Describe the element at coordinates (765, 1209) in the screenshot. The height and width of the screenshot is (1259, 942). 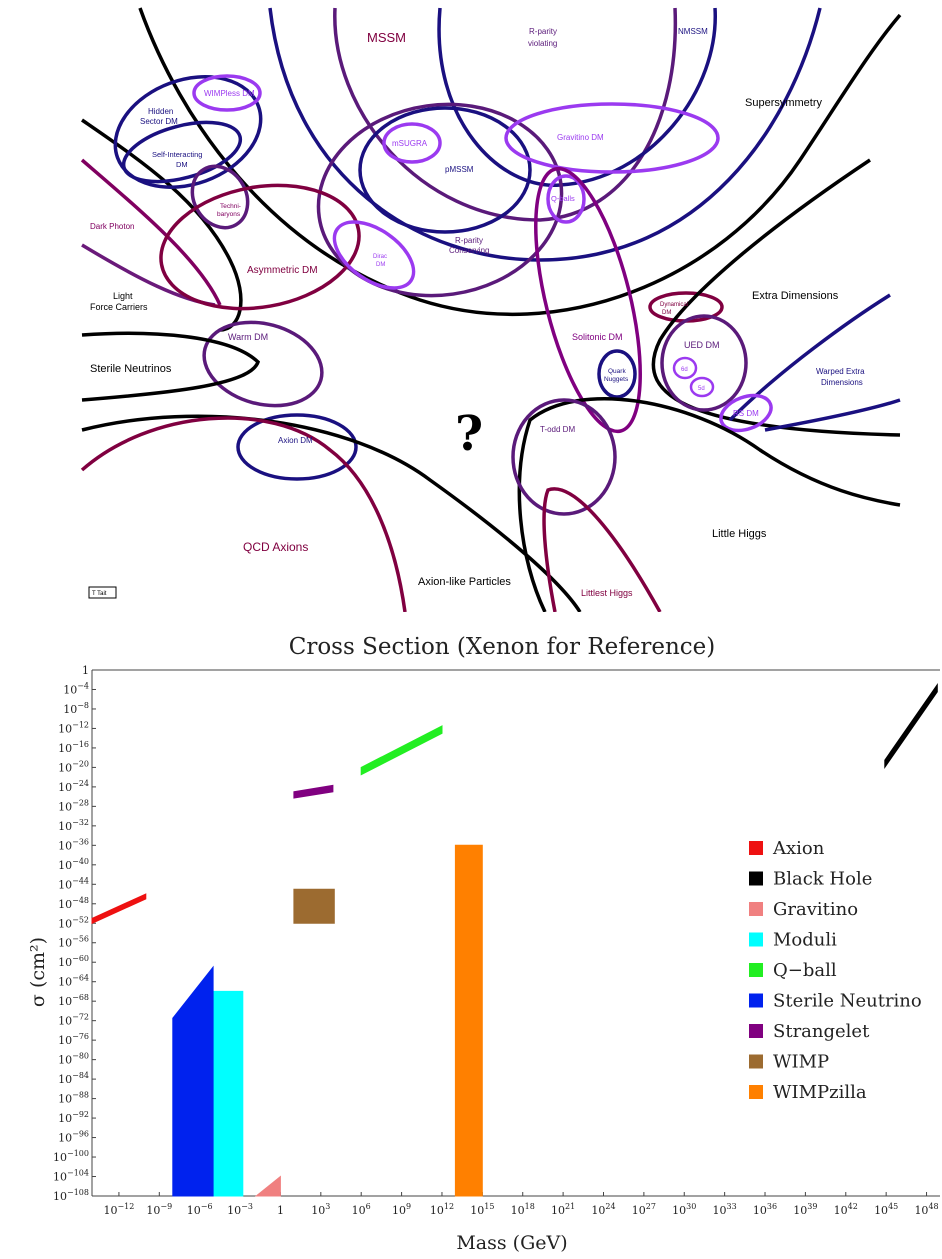
I see `x-tick-label: 1036` at that location.